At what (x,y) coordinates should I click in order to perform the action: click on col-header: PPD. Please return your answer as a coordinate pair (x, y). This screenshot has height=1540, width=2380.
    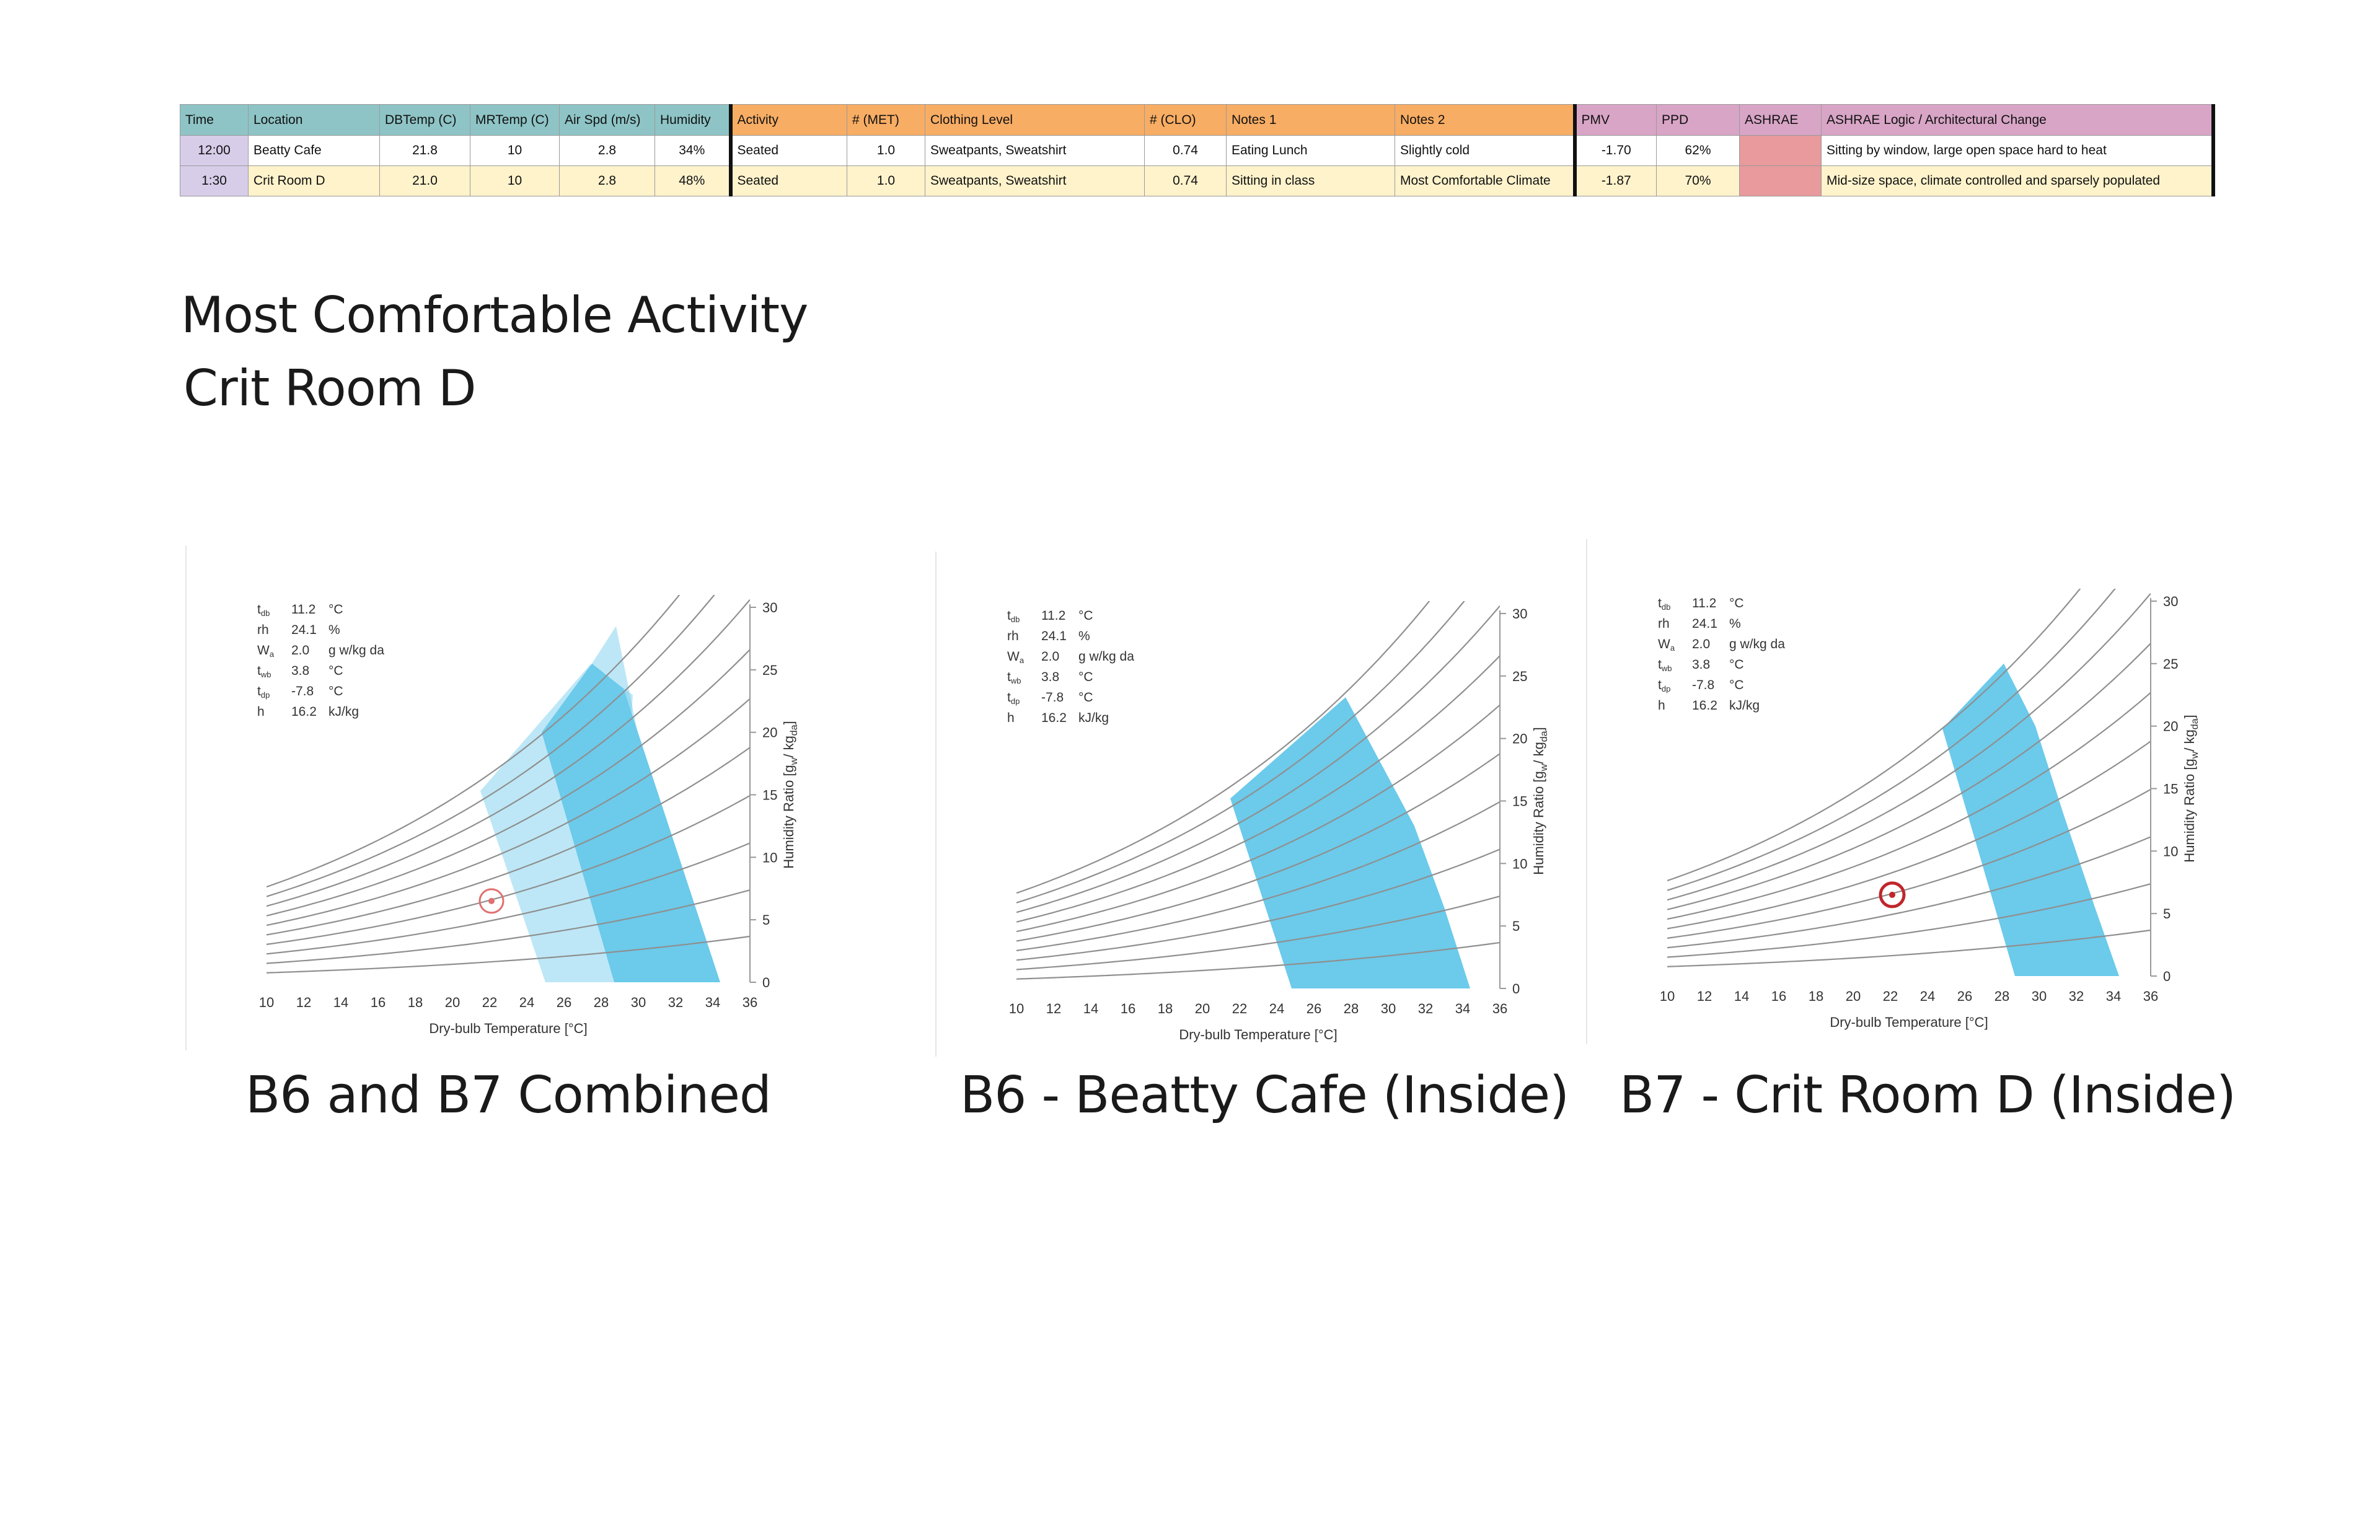
    Looking at the image, I should click on (1698, 120).